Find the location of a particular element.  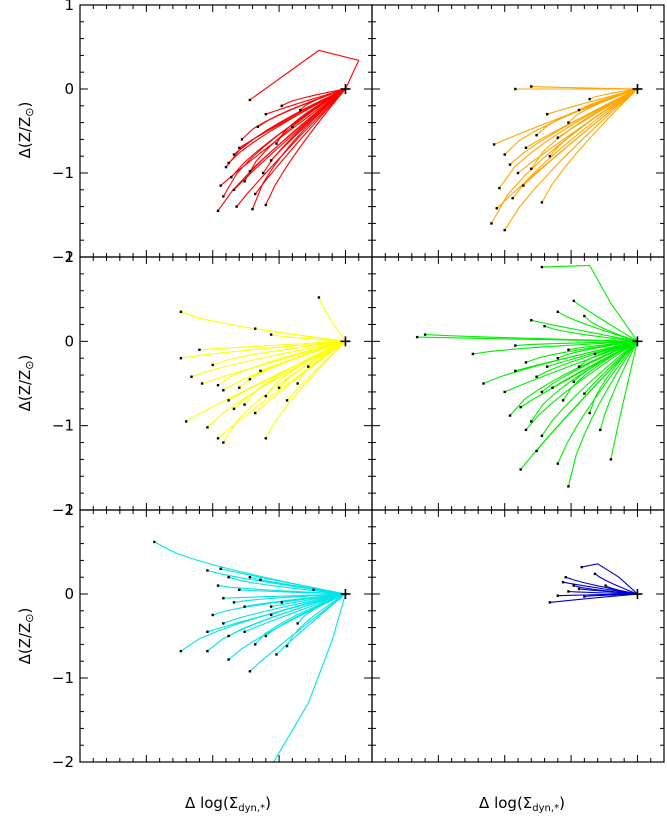

y-label-close: ) is located at coordinates (25, 611).